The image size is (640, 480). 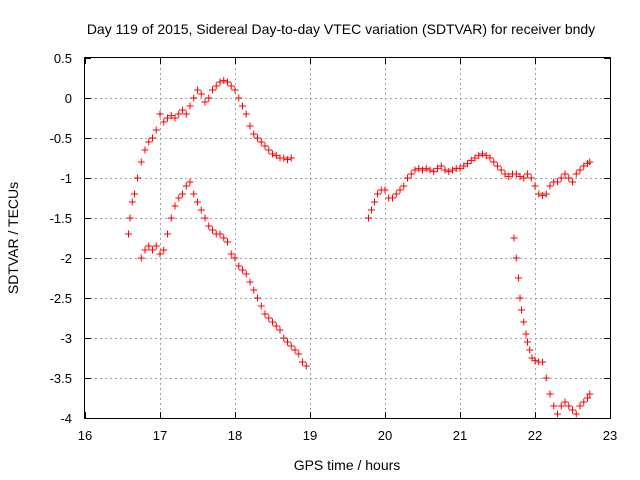 I want to click on y-tick-label: -1.5, so click(x=61, y=218).